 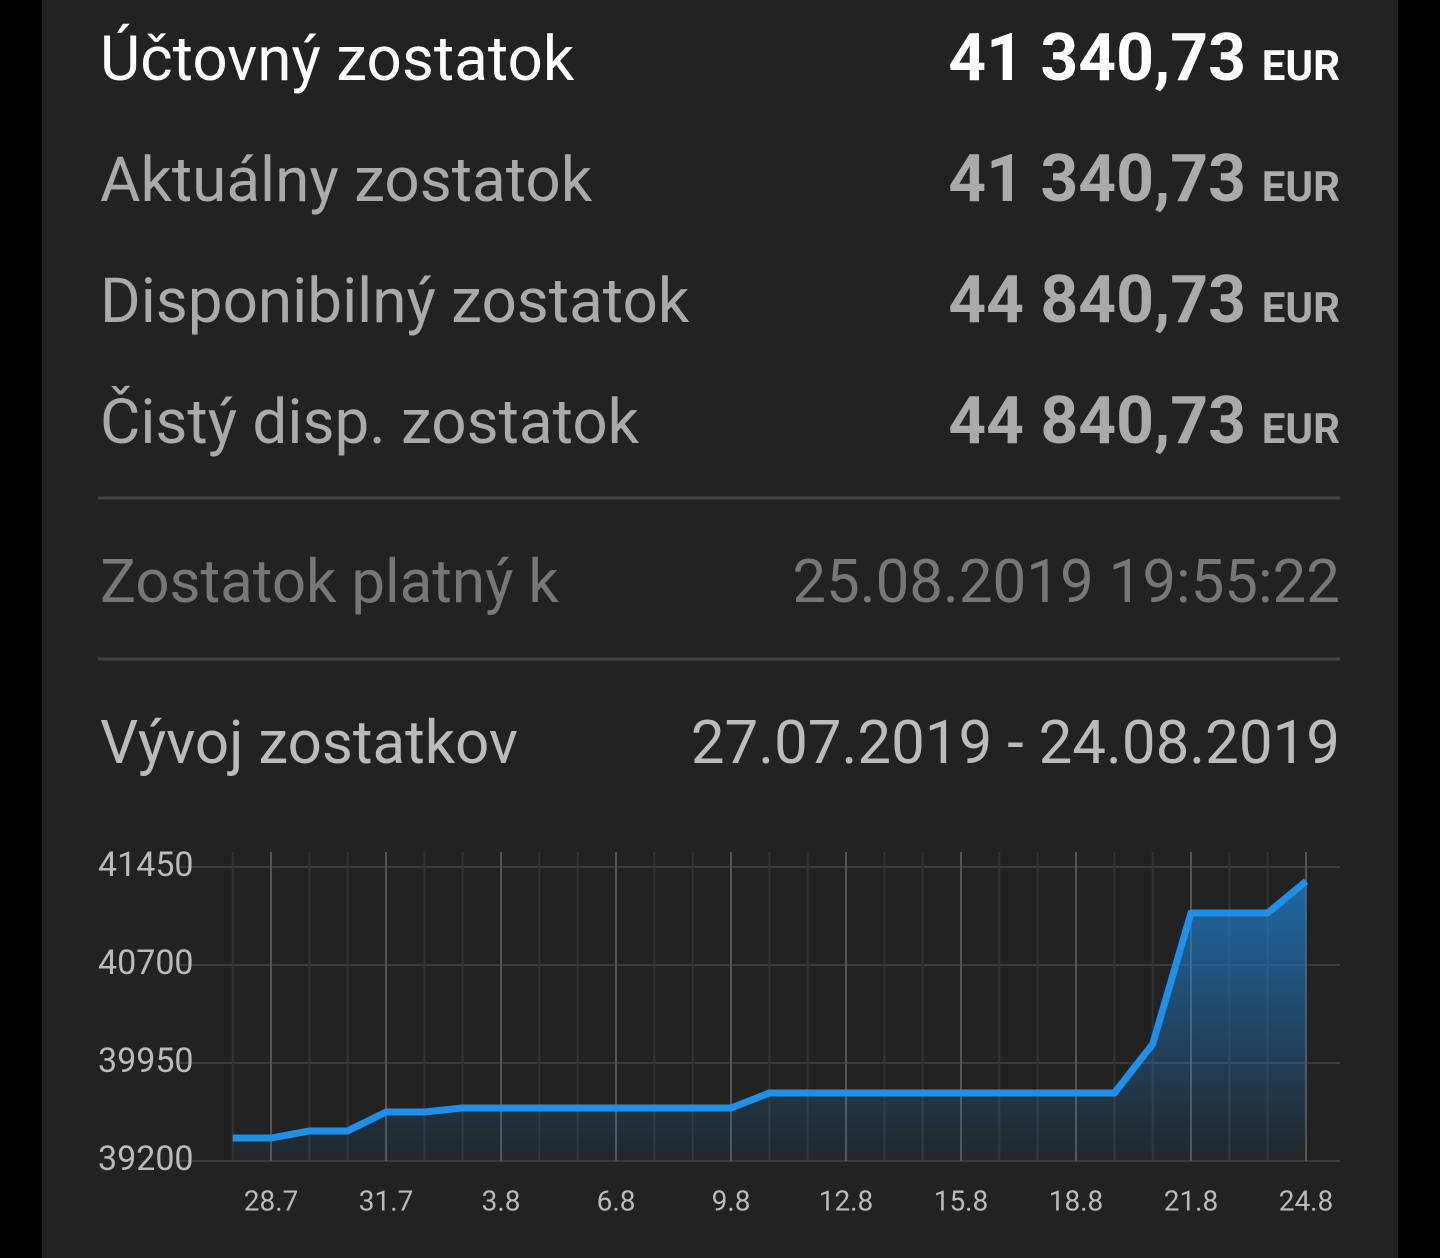 What do you see at coordinates (1066, 581) in the screenshot?
I see `valid-value: 25.08.2019 19:55:22` at bounding box center [1066, 581].